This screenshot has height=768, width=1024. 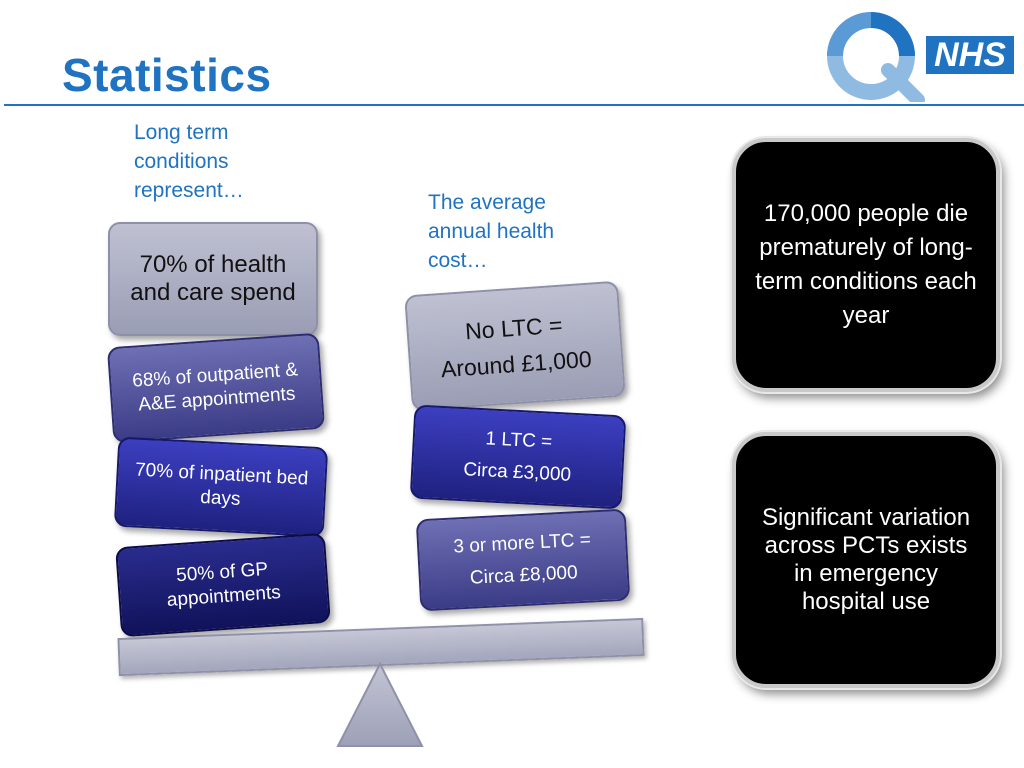 I want to click on inpatient-block: 70% of inpatient bed days, so click(x=221, y=487).